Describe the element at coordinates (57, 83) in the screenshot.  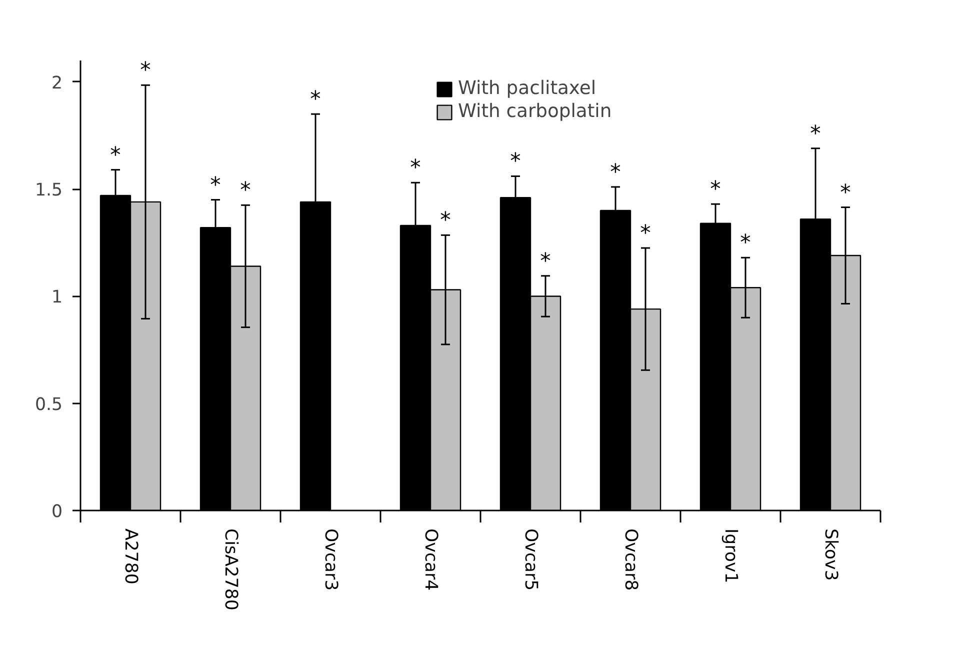
I see `y-tick-label: 2` at that location.